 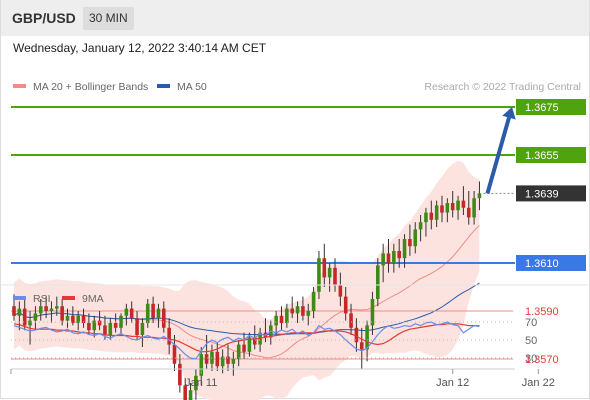 What do you see at coordinates (542, 194) in the screenshot?
I see `last-price-label: 1.3639` at bounding box center [542, 194].